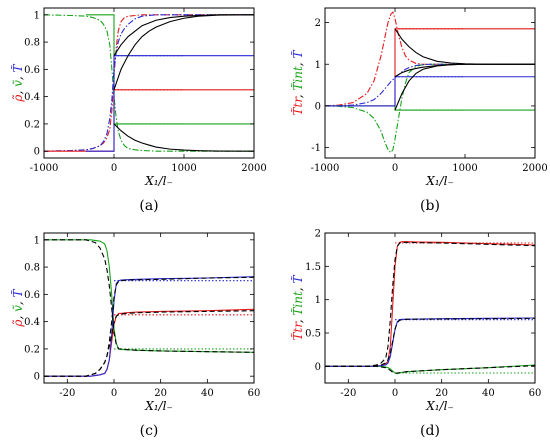 This screenshot has width=550, height=444. I want to click on panel-label: (c), so click(149, 431).